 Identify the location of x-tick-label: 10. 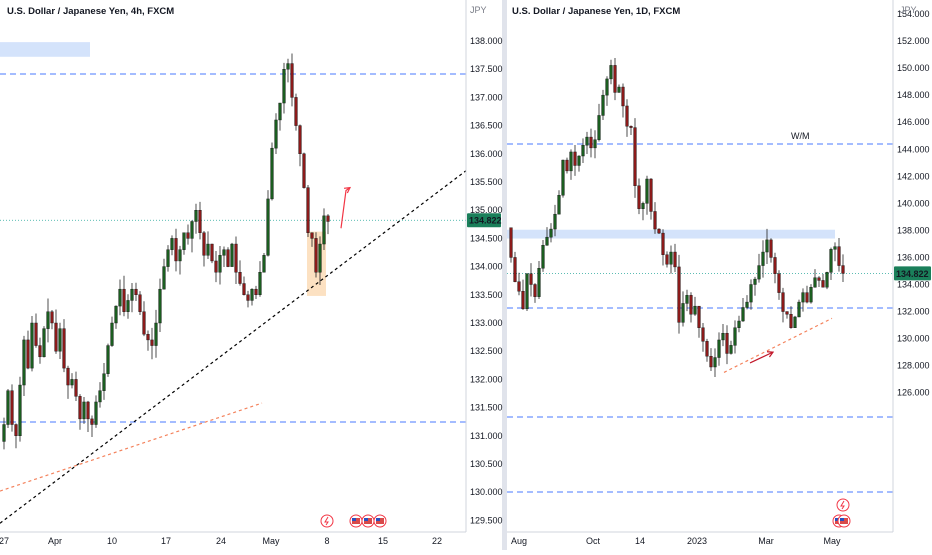
(112, 541).